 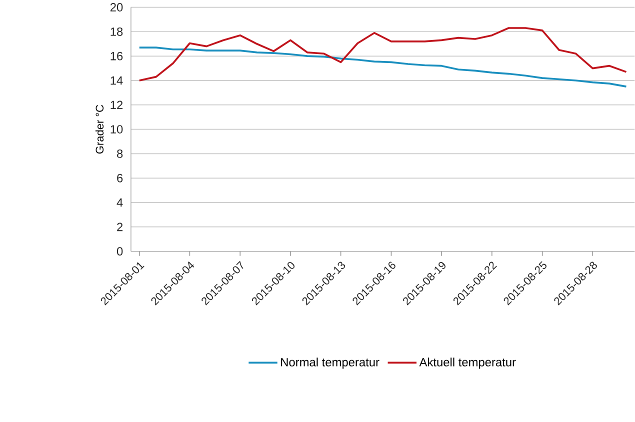 I want to click on legend-label: Normal temperatur, so click(x=330, y=363).